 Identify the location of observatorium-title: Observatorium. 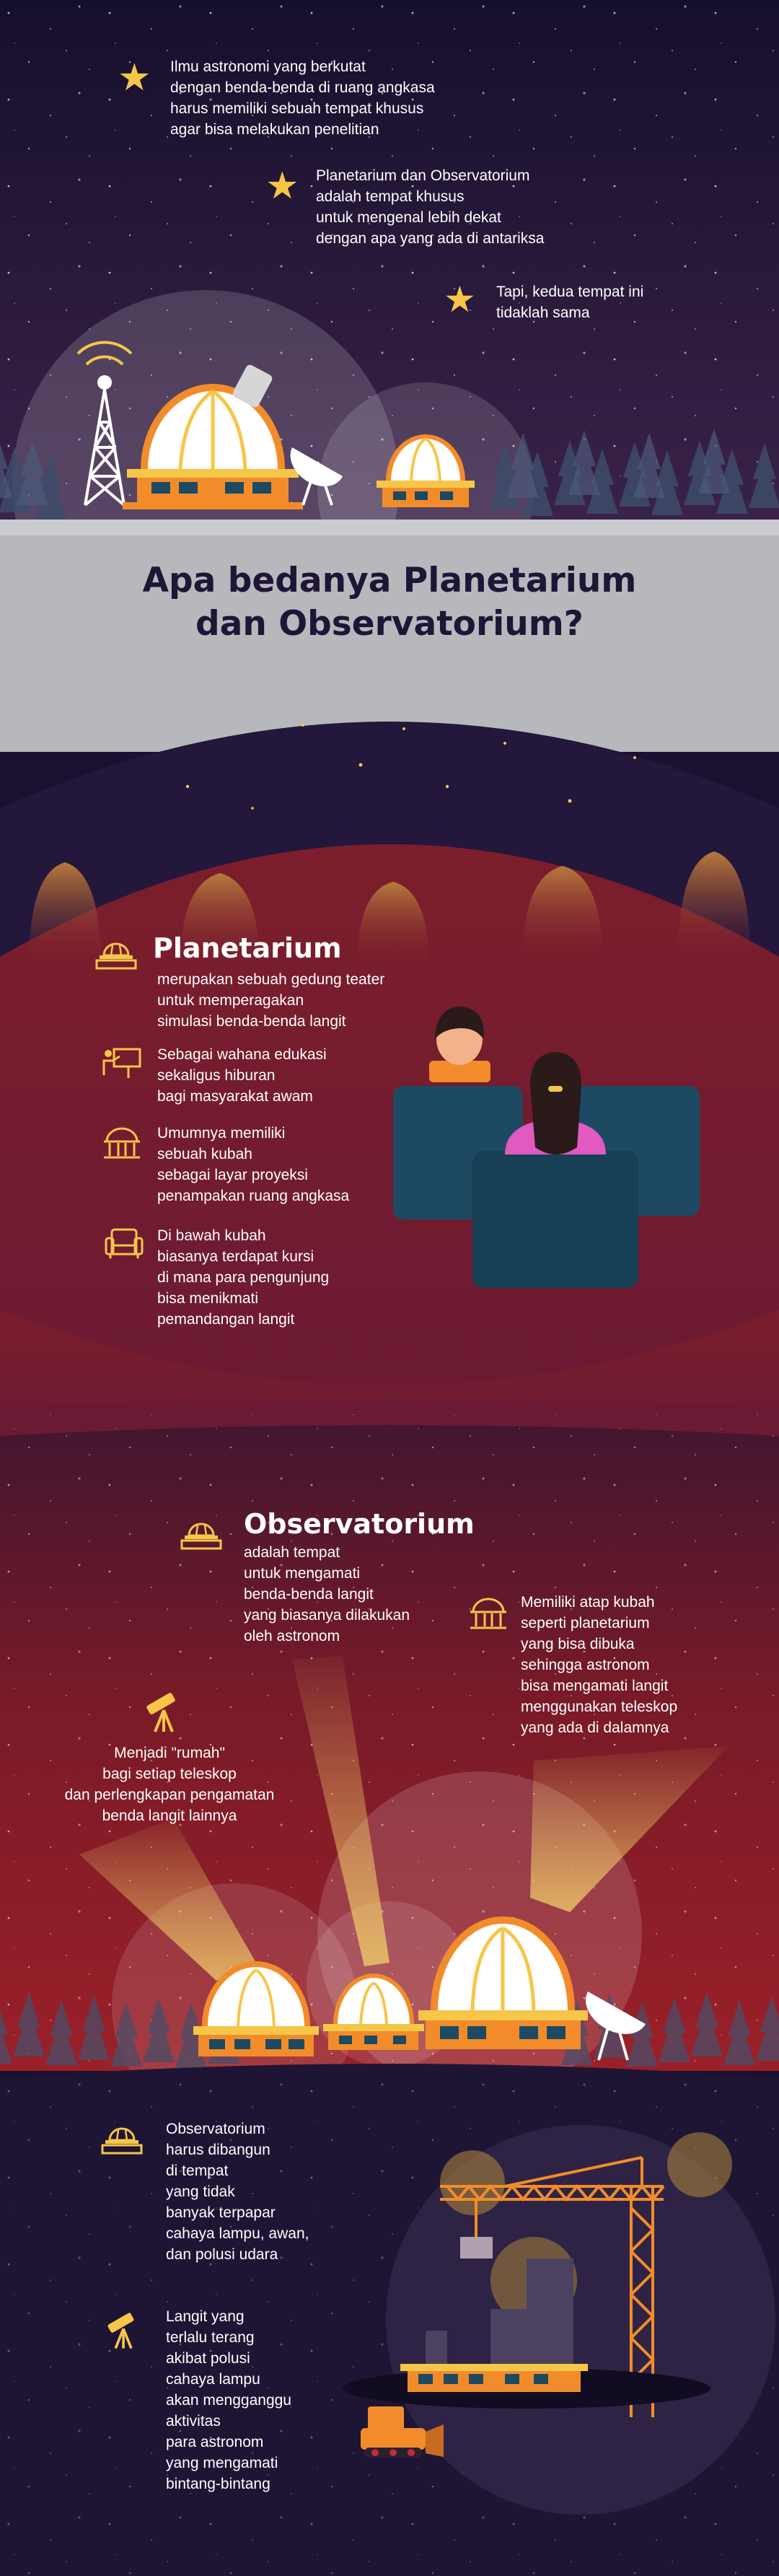
(360, 1524).